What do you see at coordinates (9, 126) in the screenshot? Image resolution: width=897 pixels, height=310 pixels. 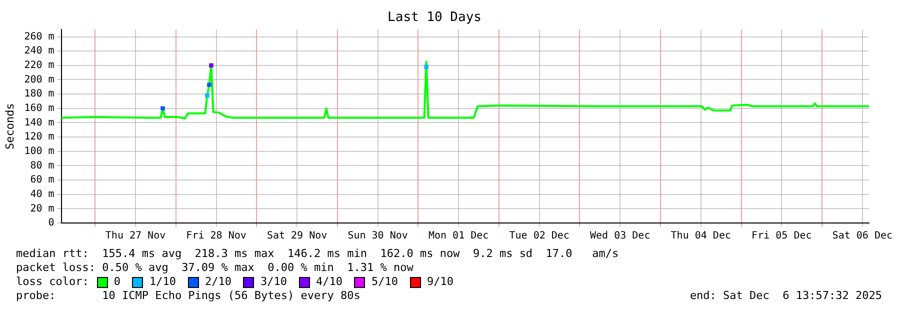 I see `y-axis-title: Seconds` at bounding box center [9, 126].